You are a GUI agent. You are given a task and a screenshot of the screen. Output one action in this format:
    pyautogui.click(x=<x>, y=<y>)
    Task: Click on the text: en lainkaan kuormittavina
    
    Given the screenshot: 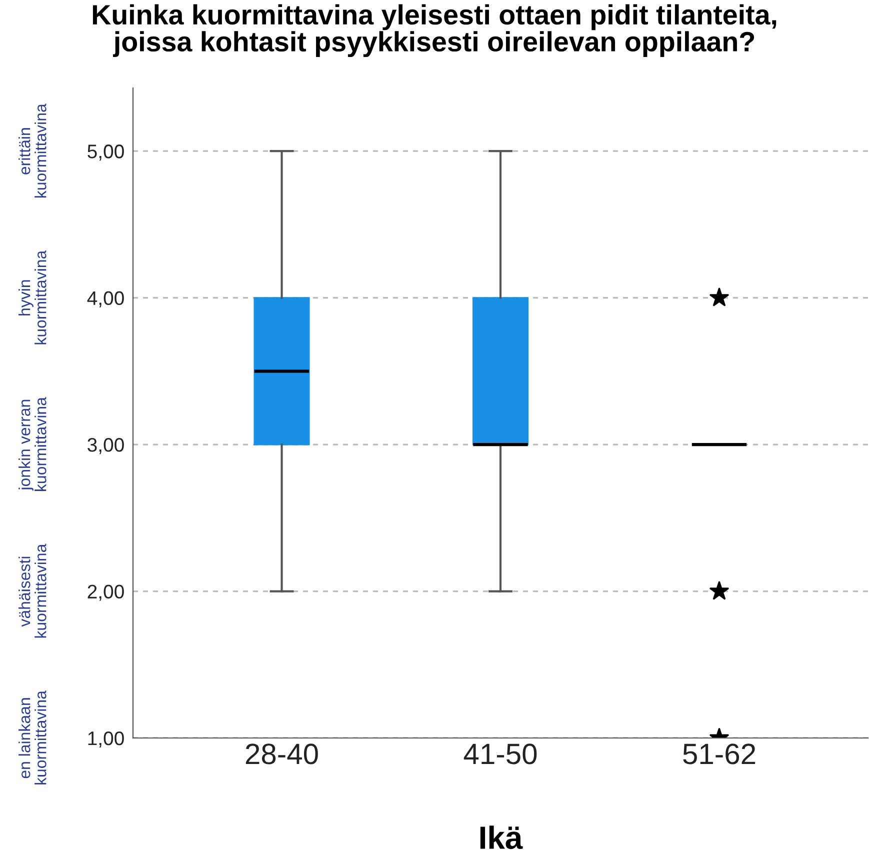 What is the action you would take?
    pyautogui.click(x=32, y=737)
    